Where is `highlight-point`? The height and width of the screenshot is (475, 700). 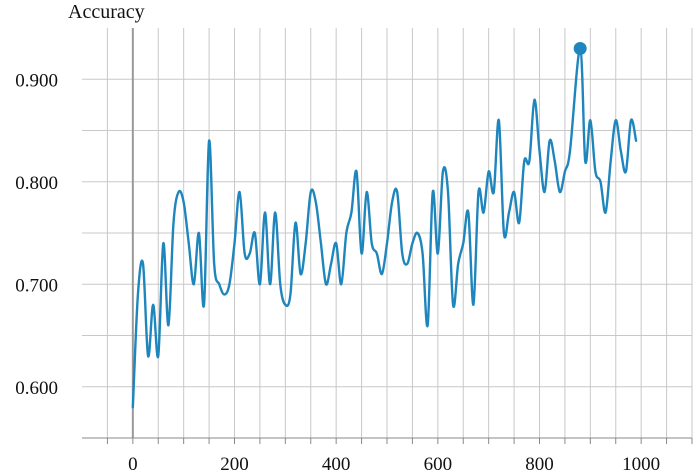
highlight-point is located at coordinates (580, 48).